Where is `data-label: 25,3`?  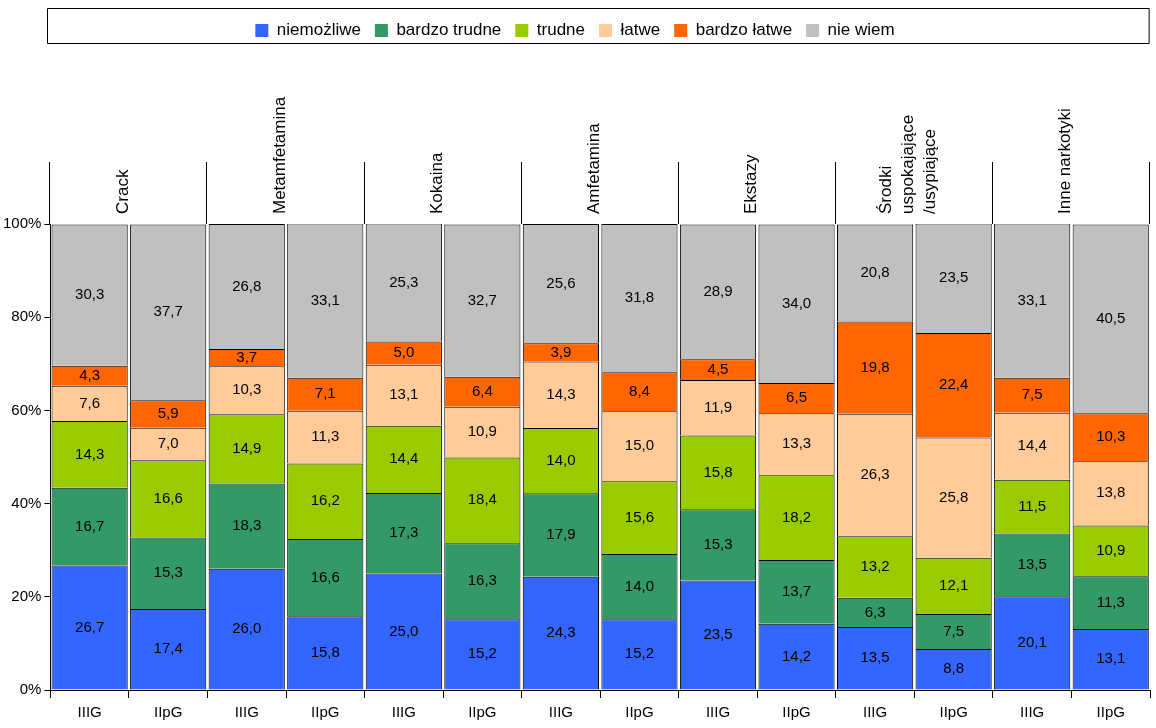
data-label: 25,3 is located at coordinates (404, 281).